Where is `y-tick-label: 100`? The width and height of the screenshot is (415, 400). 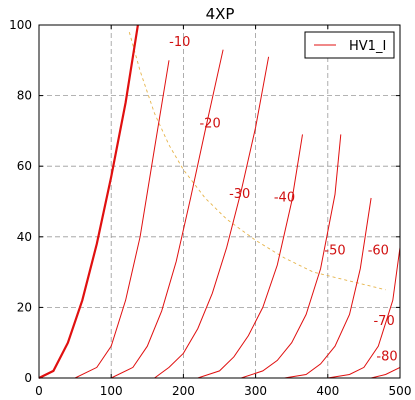 y-tick-label: 100 is located at coordinates (20, 25).